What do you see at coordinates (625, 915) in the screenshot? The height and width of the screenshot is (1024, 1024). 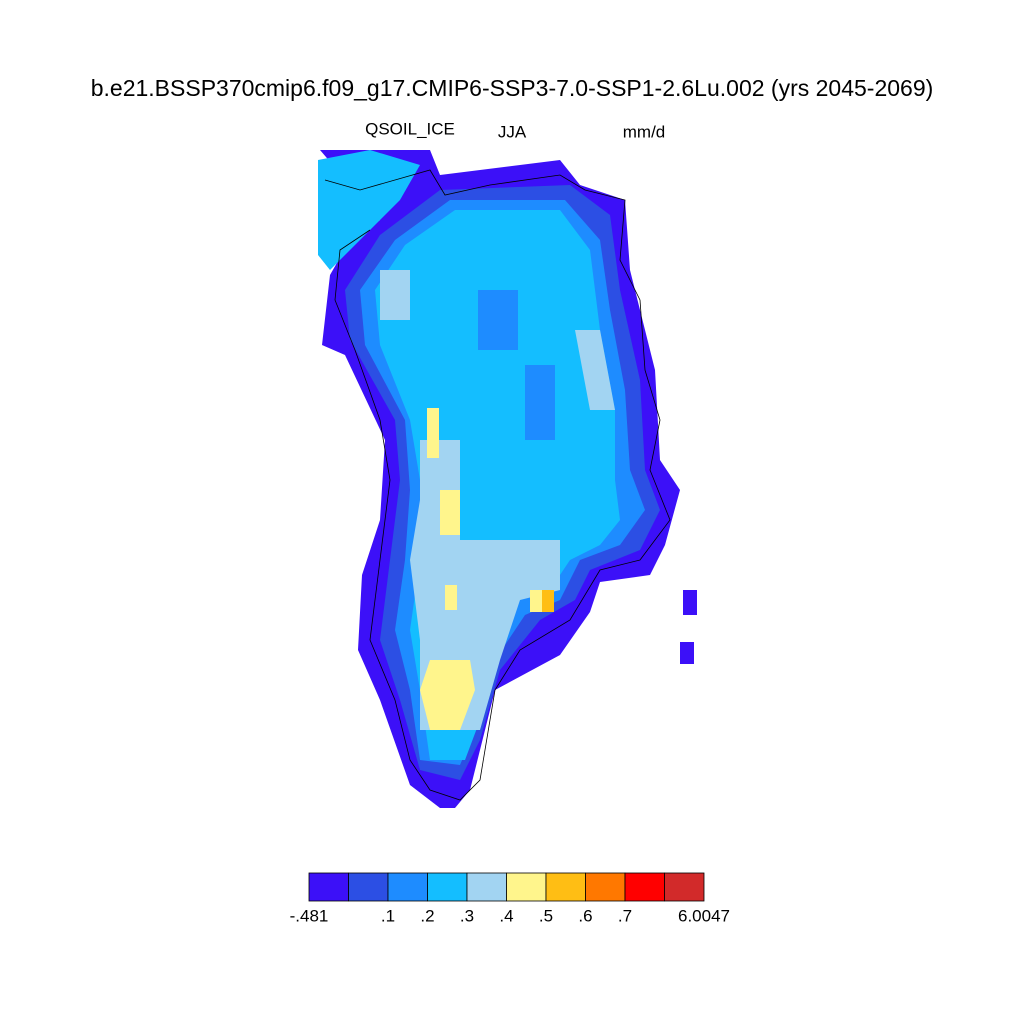 I see `colorbar-label: .7` at bounding box center [625, 915].